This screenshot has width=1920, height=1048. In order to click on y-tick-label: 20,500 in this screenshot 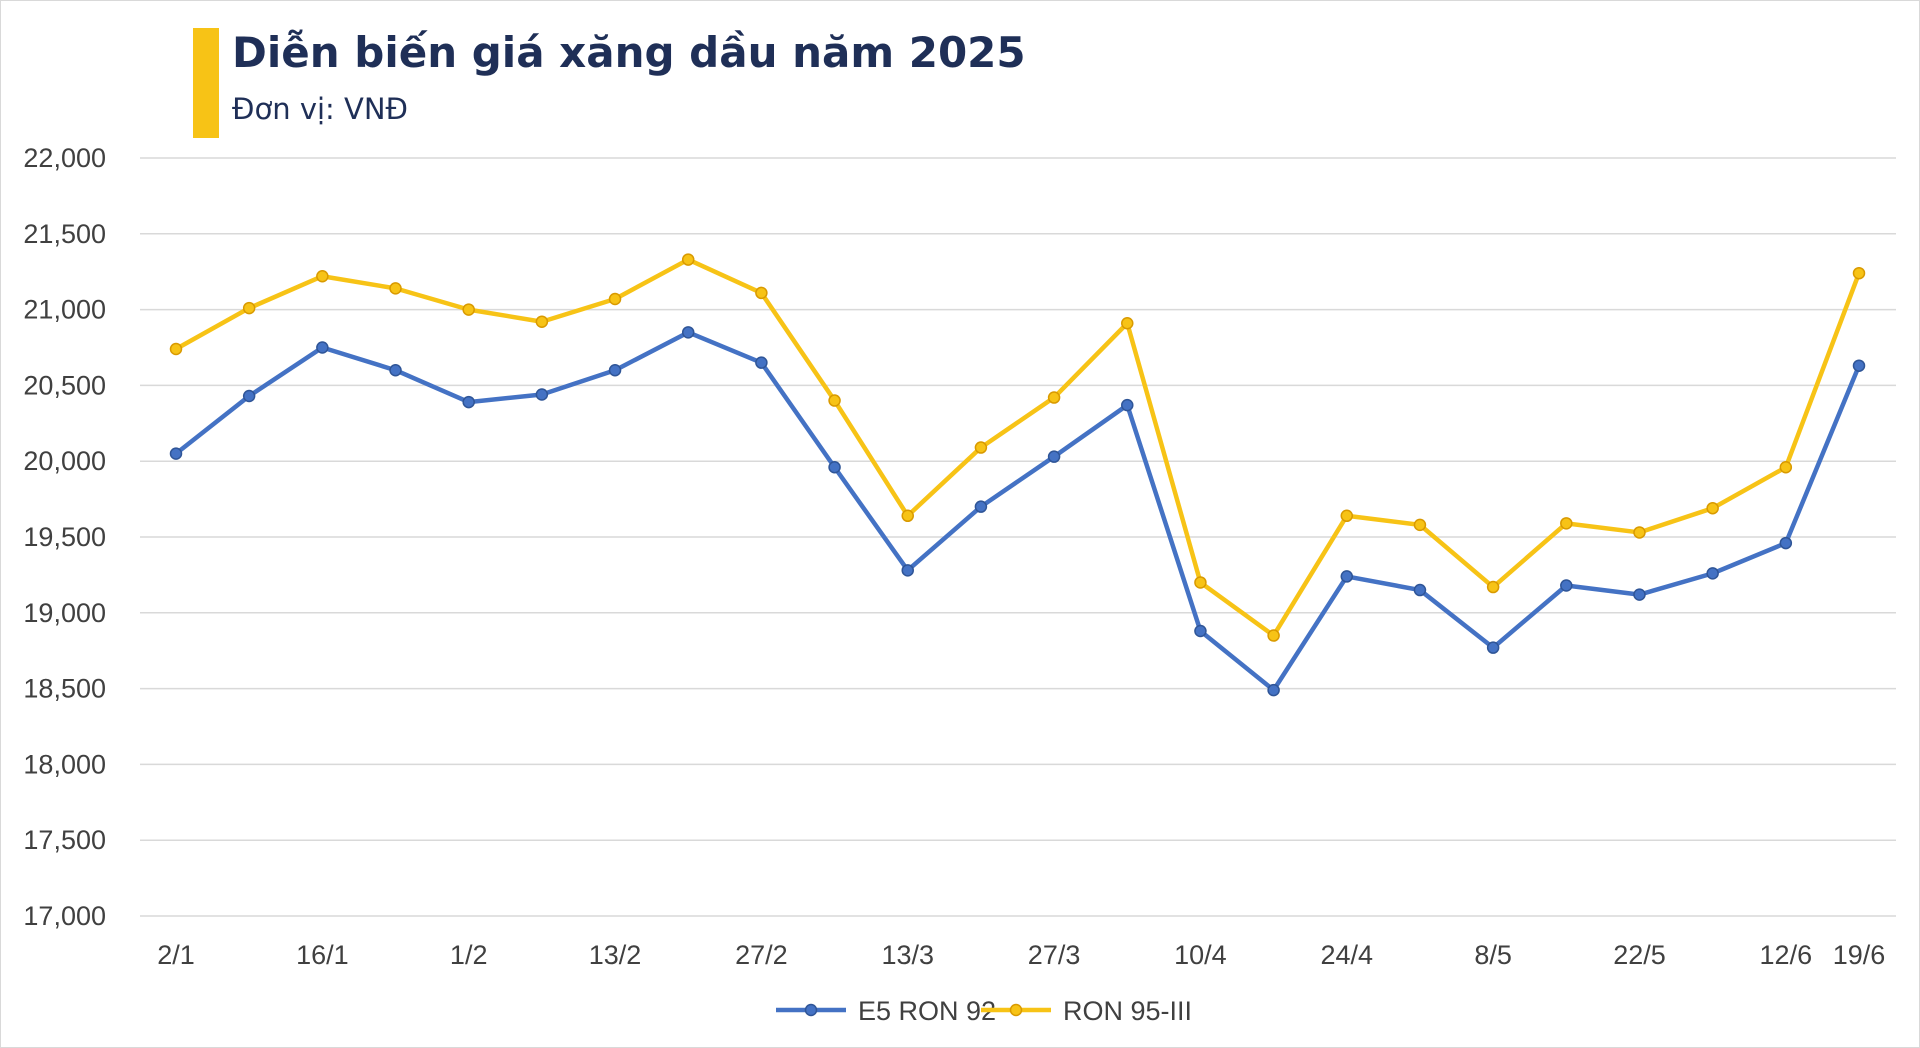, I will do `click(64, 385)`.